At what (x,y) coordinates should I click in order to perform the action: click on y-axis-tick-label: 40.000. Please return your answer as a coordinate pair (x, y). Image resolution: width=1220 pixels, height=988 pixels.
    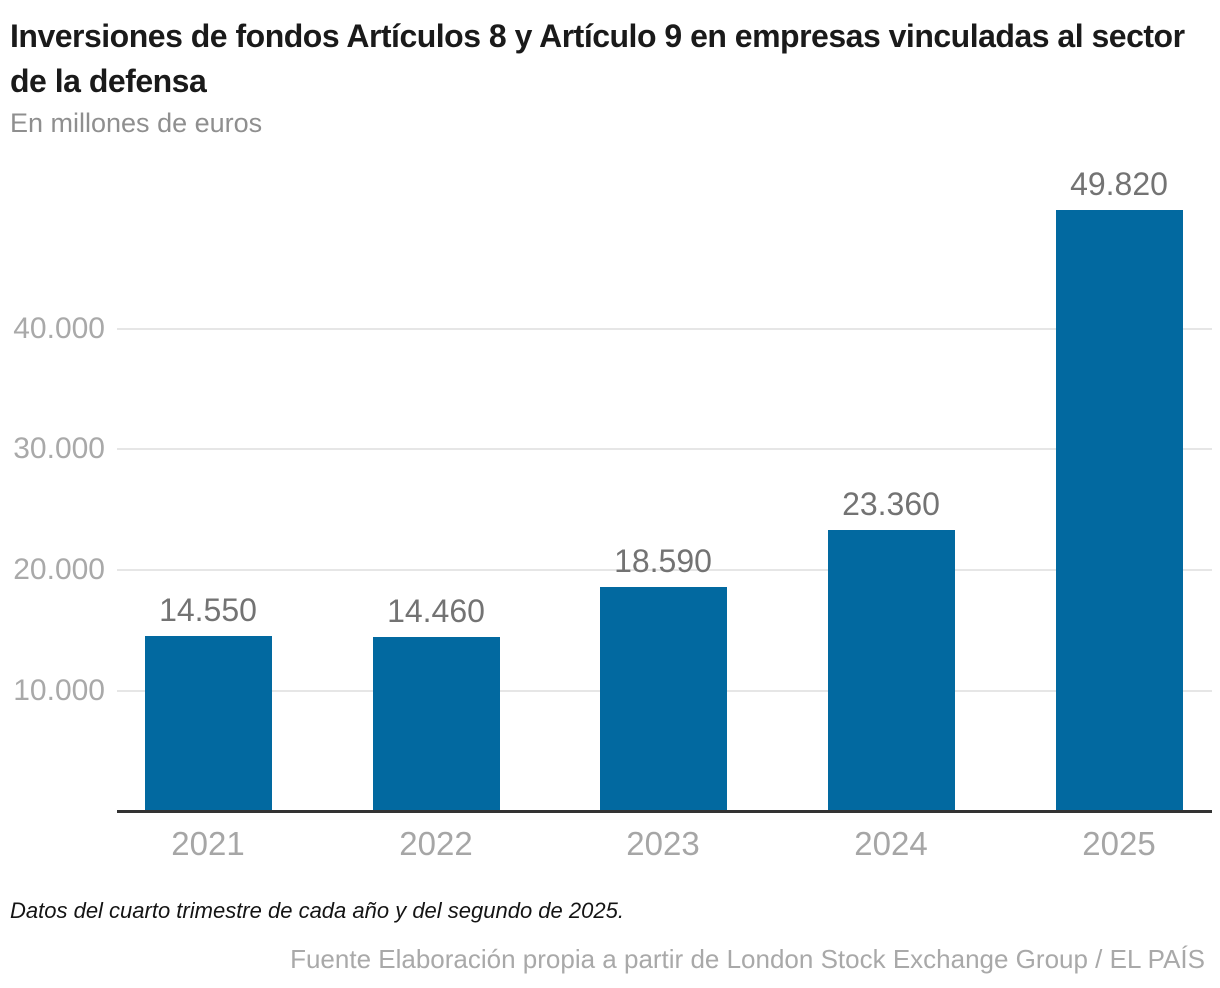
    Looking at the image, I should click on (59, 328).